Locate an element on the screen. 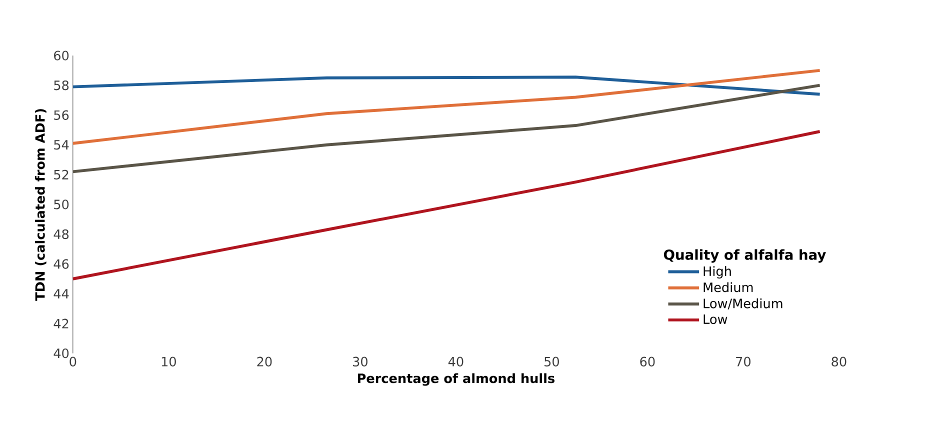 Image resolution: width=945 pixels, height=421 pixels. legend-label: Medium is located at coordinates (728, 287).